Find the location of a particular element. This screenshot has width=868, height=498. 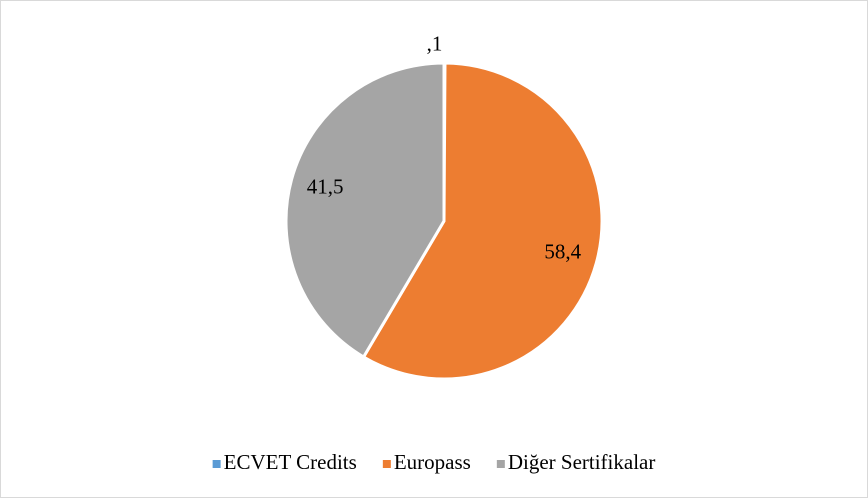

data-label: 41,5 is located at coordinates (325, 186).